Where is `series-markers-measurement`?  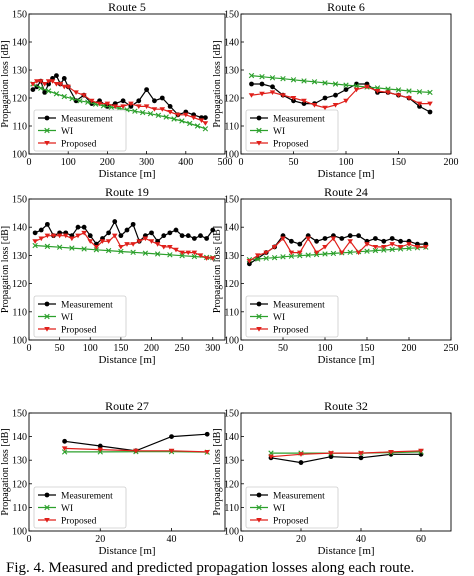 series-markers-measurement is located at coordinates (341, 98).